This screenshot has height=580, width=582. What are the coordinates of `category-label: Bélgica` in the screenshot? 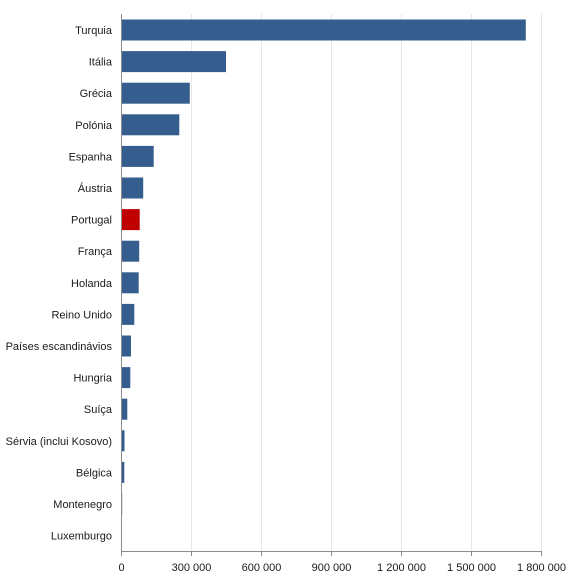 It's located at (94, 473).